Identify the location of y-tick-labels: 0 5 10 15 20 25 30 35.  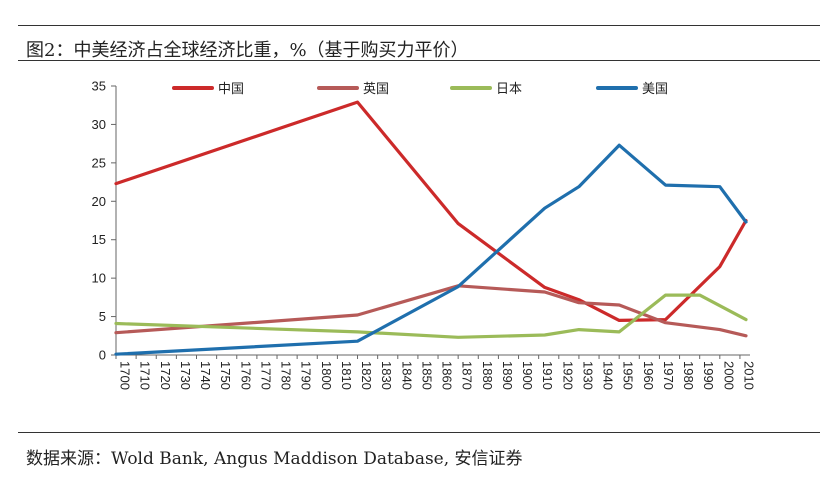
(99, 221).